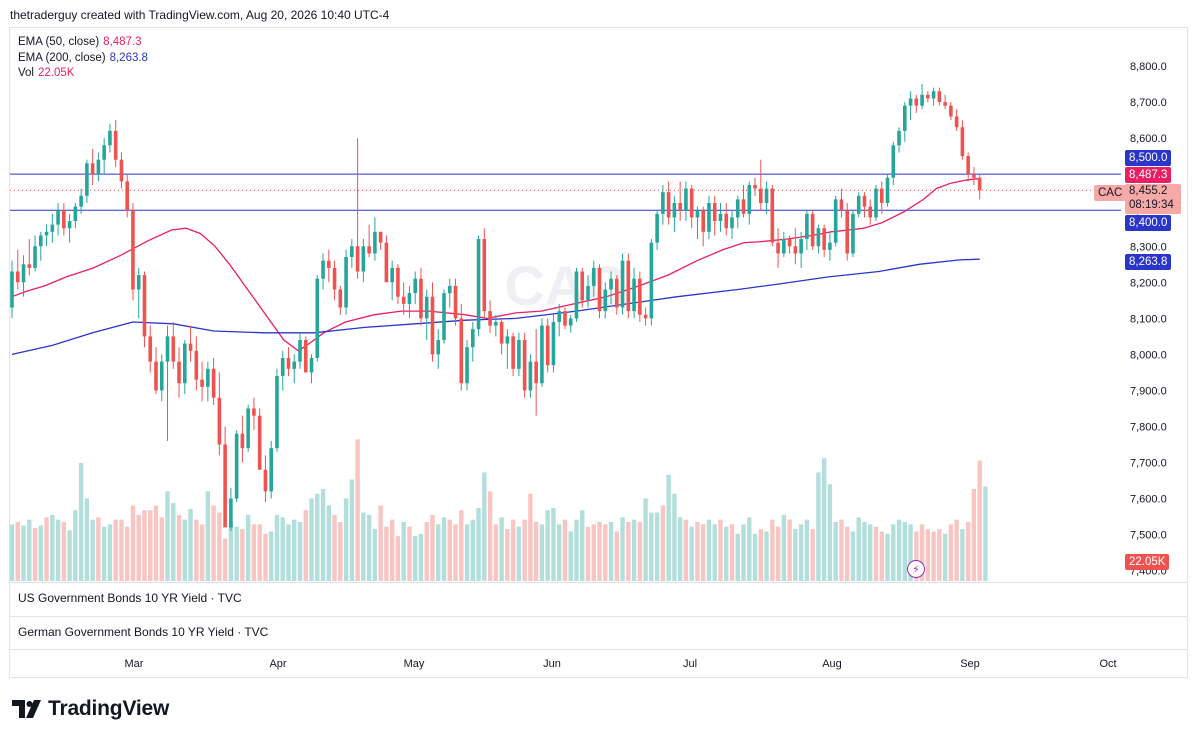 This screenshot has height=738, width=1198. What do you see at coordinates (130, 598) in the screenshot?
I see `us10y-pane-label: US Government Bonds 10 YR Yield · TVC` at bounding box center [130, 598].